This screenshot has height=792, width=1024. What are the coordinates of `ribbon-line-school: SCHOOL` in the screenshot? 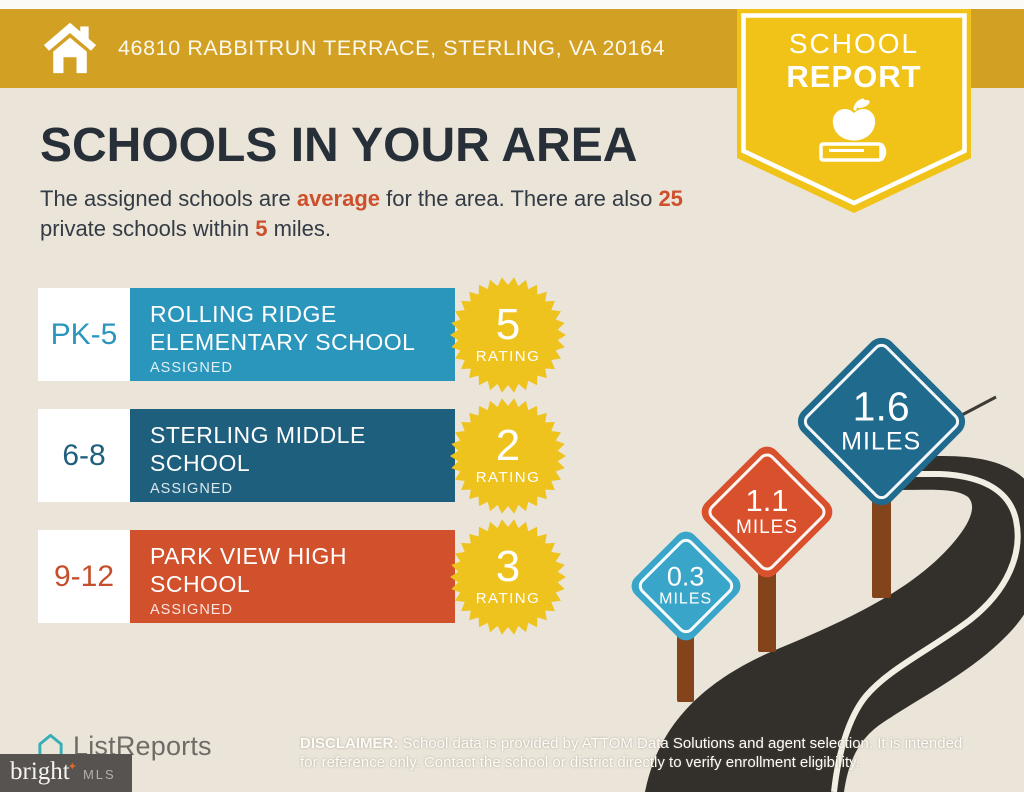 It's located at (854, 43).